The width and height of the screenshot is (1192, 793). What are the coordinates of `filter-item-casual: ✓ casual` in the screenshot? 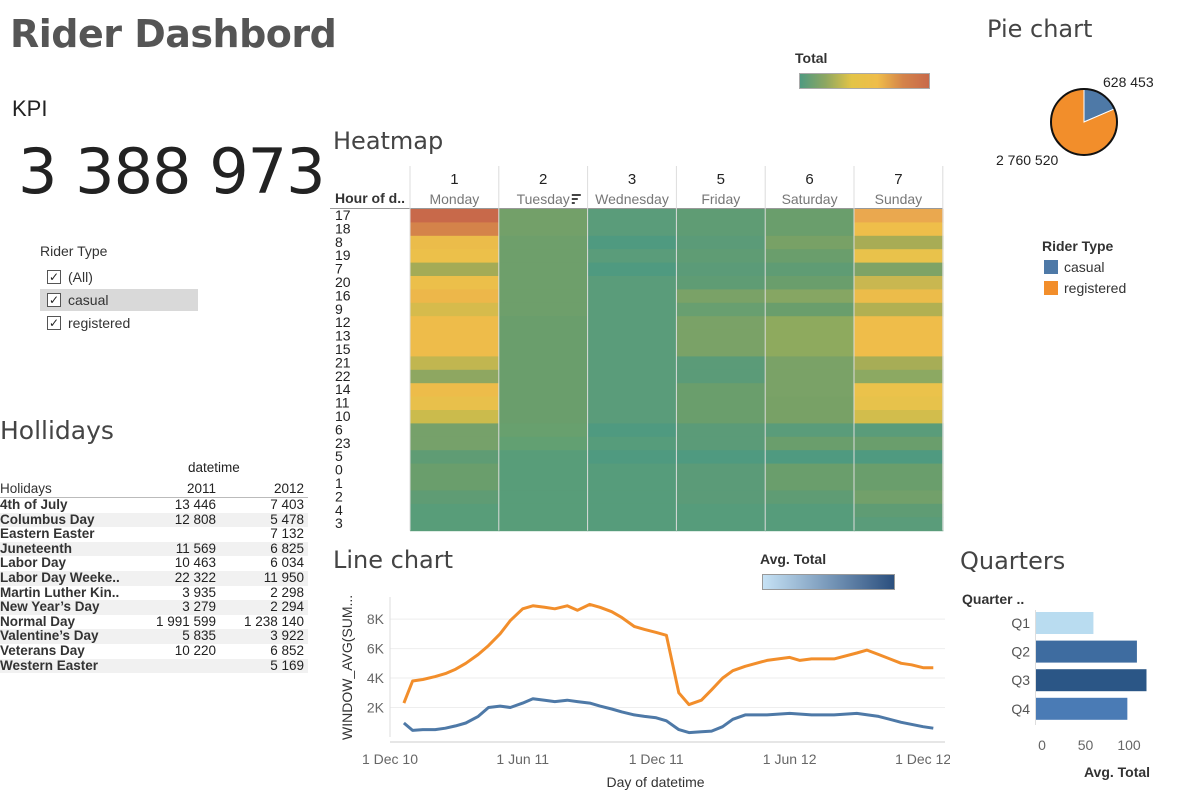 It's located at (119, 300).